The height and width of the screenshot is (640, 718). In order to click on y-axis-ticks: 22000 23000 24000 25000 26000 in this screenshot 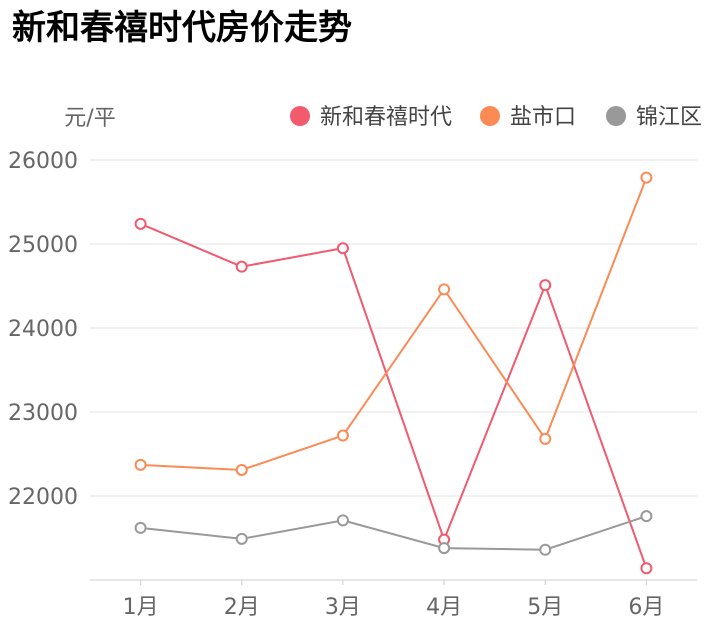, I will do `click(43, 329)`.